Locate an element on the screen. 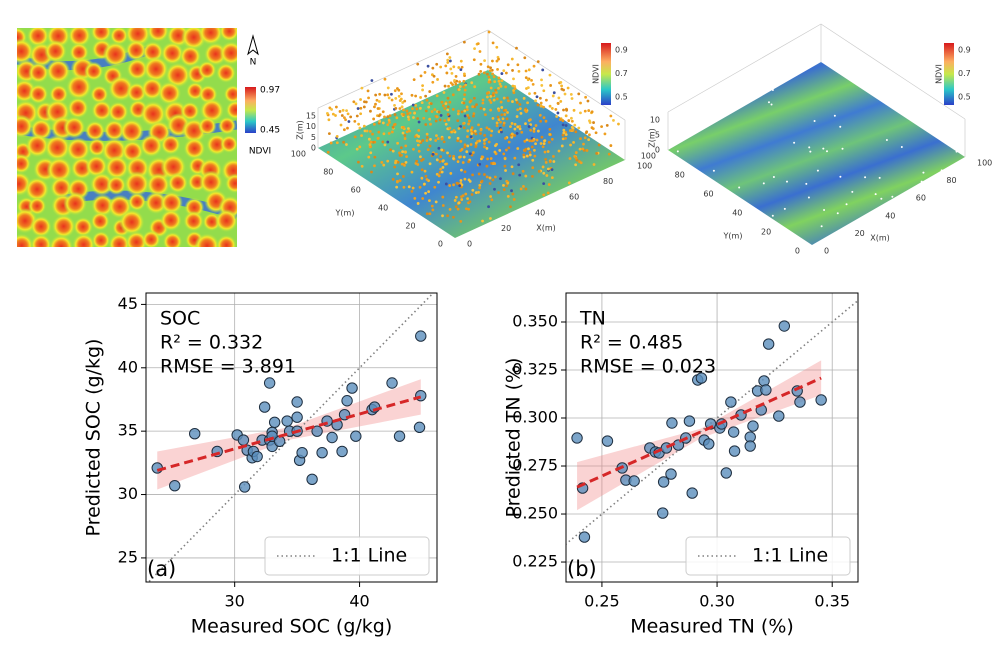 This screenshot has height=661, width=992. colorbar-tick: 0.9 is located at coordinates (964, 50).